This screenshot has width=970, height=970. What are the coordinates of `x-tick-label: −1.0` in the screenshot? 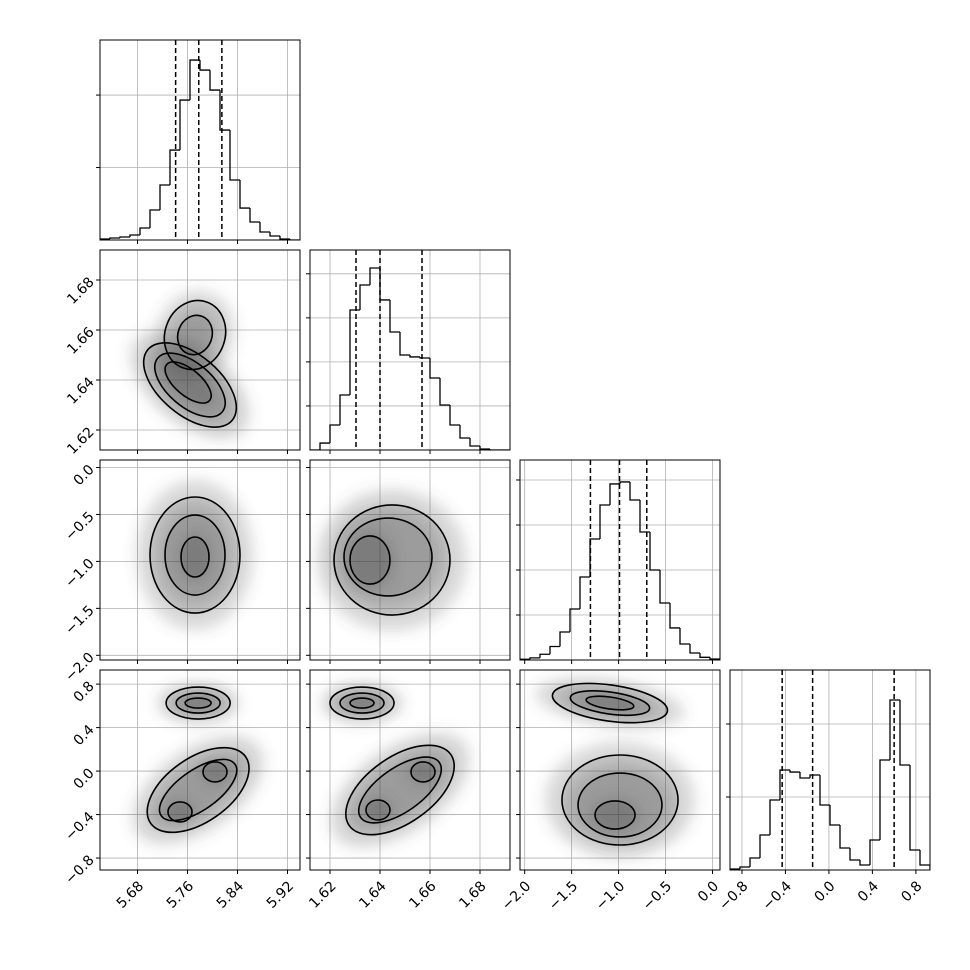 It's located at (610, 895).